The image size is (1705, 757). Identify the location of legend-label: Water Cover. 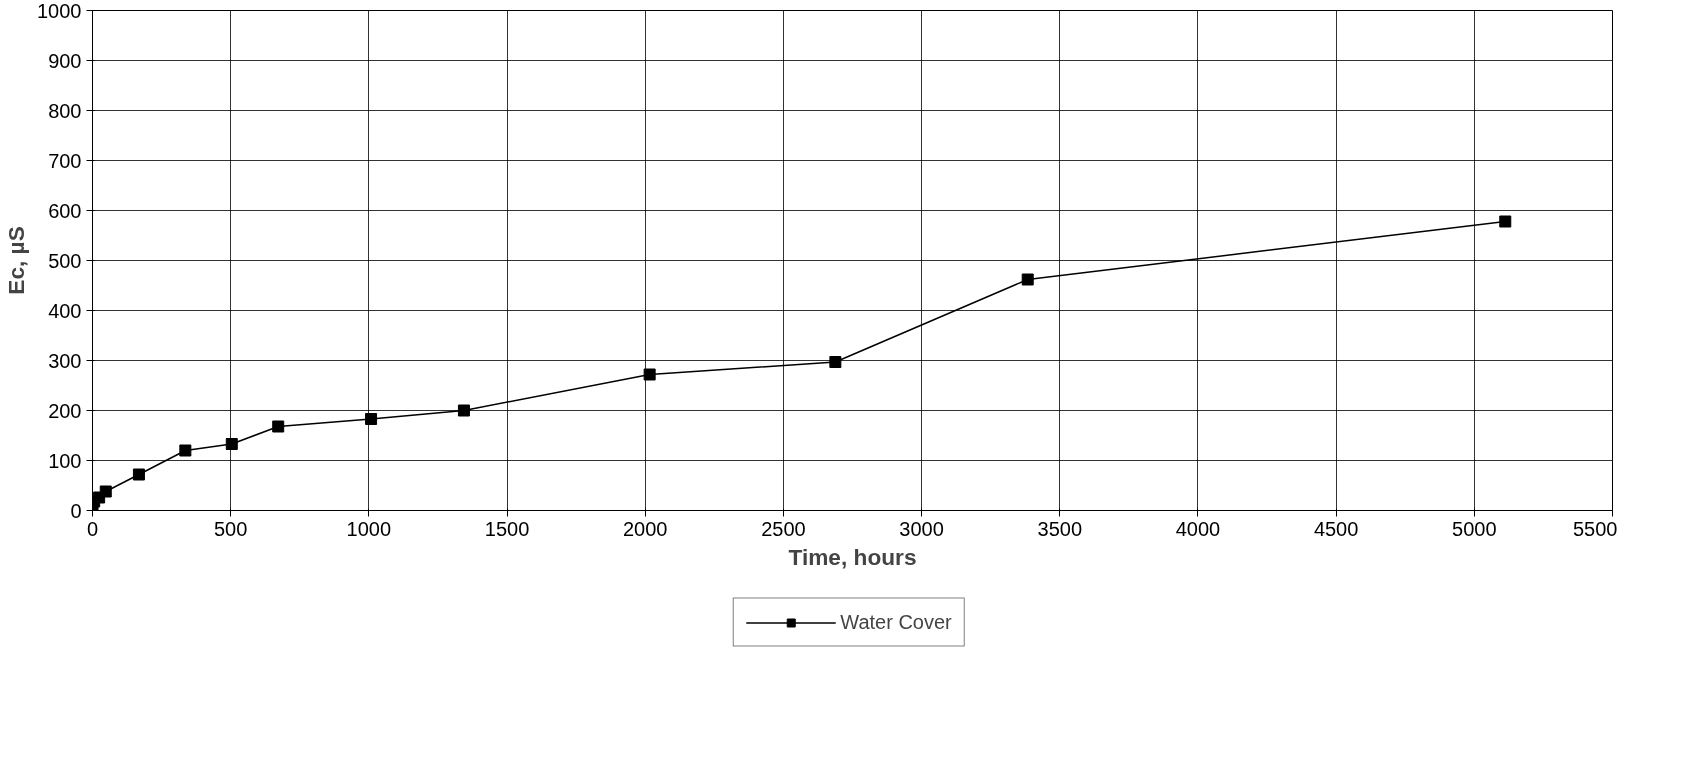
(896, 622).